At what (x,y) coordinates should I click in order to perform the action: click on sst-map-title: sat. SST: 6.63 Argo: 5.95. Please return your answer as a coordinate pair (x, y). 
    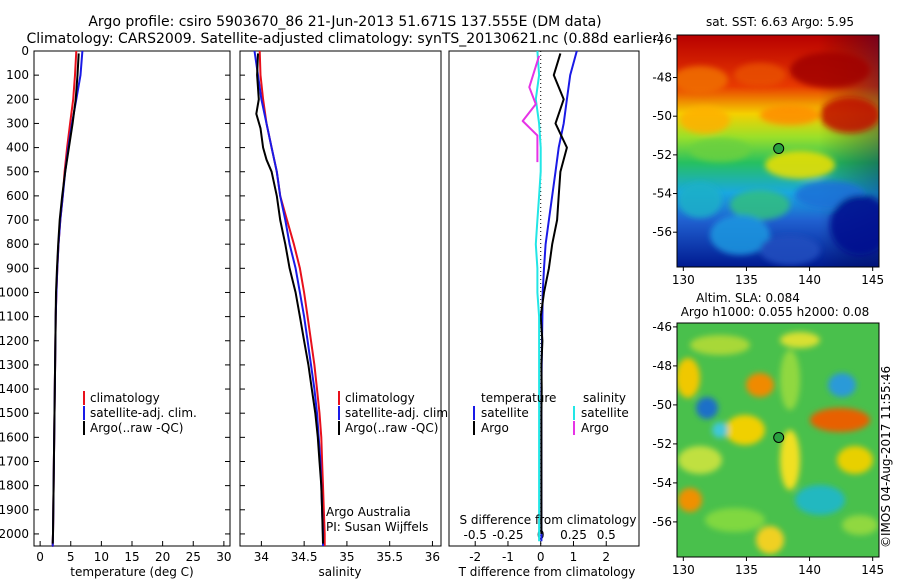
    Looking at the image, I should click on (780, 22).